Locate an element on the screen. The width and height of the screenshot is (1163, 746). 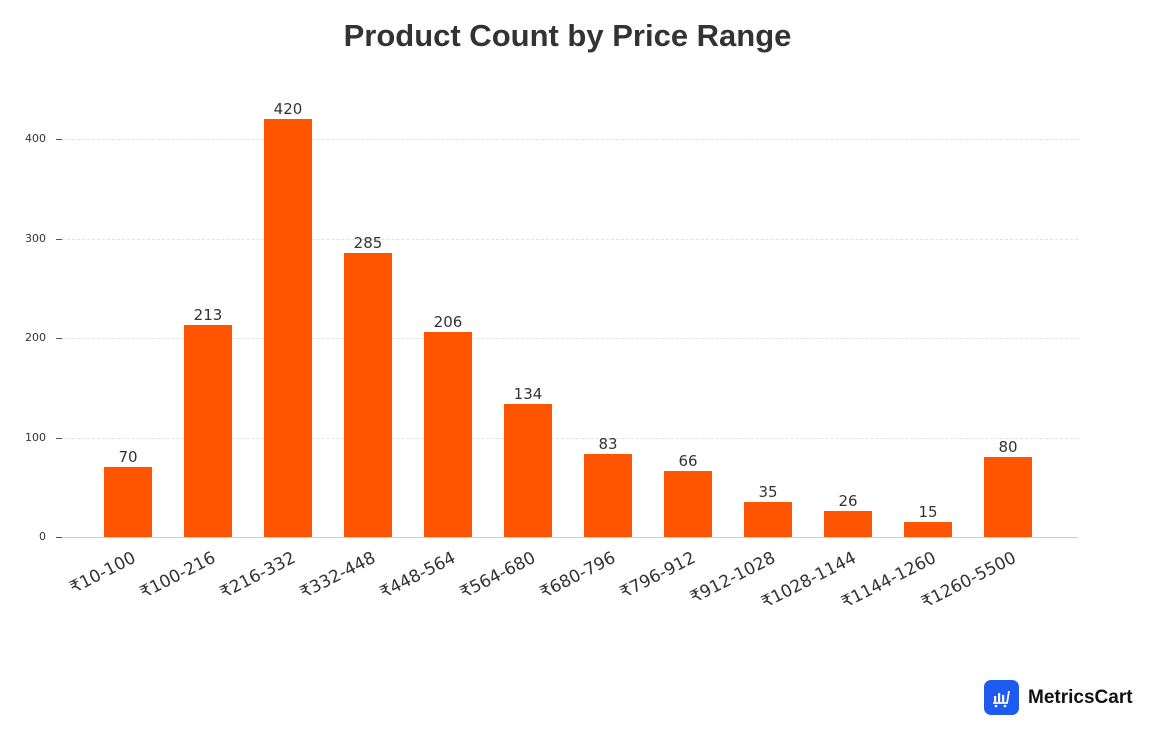
bar-value-label: 285 is located at coordinates (368, 243).